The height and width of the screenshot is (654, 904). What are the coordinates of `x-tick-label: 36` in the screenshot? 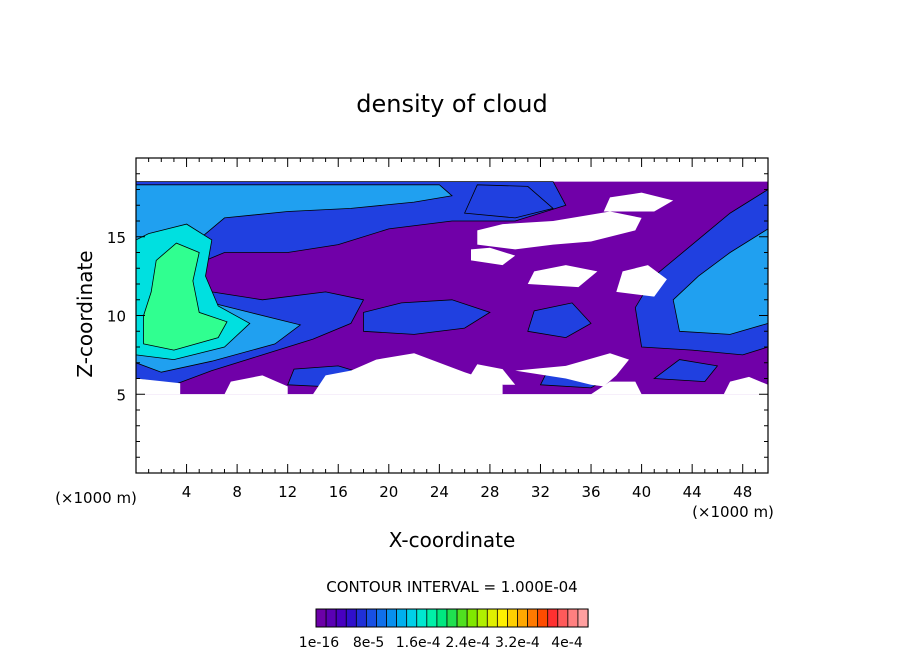 It's located at (590, 492).